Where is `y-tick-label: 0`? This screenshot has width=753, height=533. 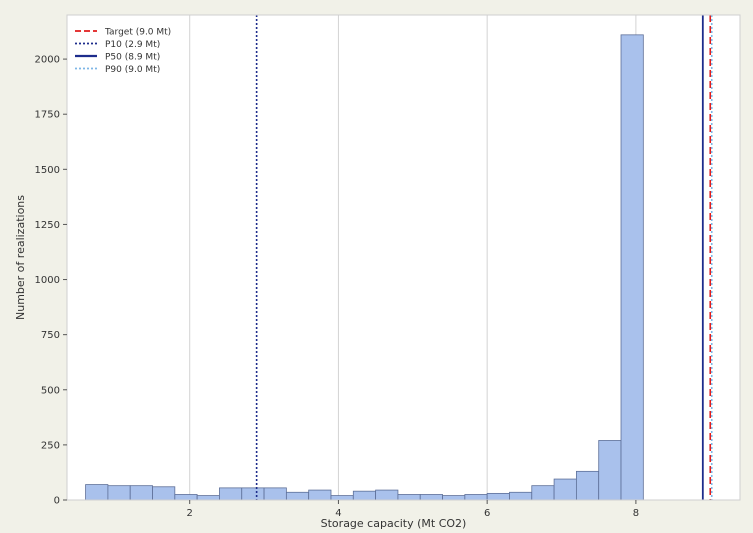 y-tick-label: 0 is located at coordinates (57, 501).